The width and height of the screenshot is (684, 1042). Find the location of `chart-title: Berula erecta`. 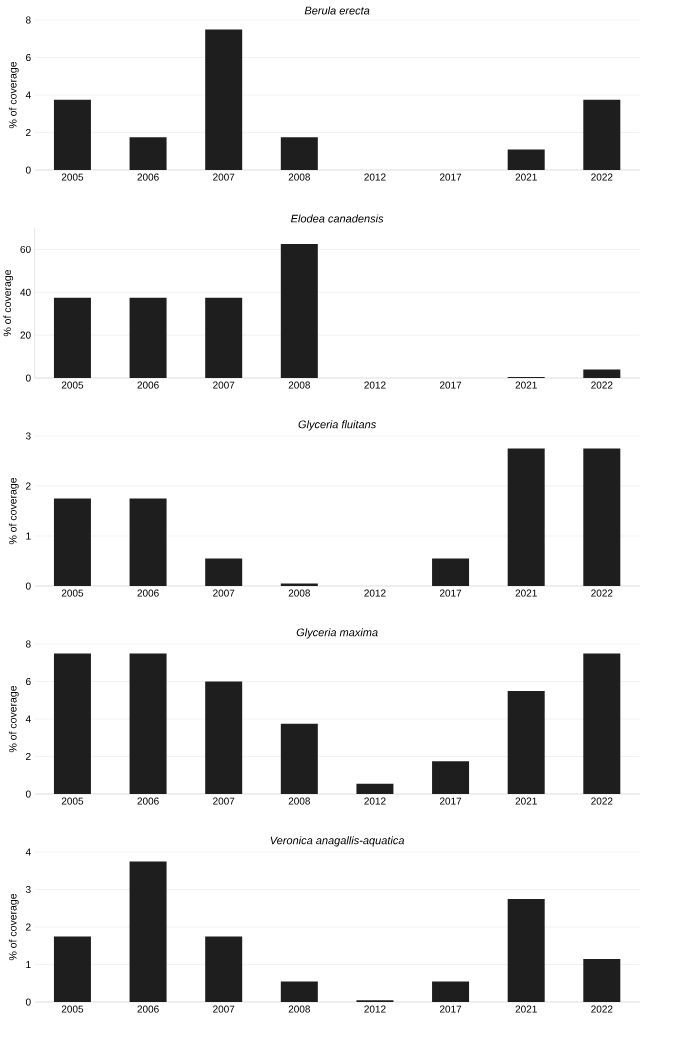

chart-title: Berula erecta is located at coordinates (337, 10).